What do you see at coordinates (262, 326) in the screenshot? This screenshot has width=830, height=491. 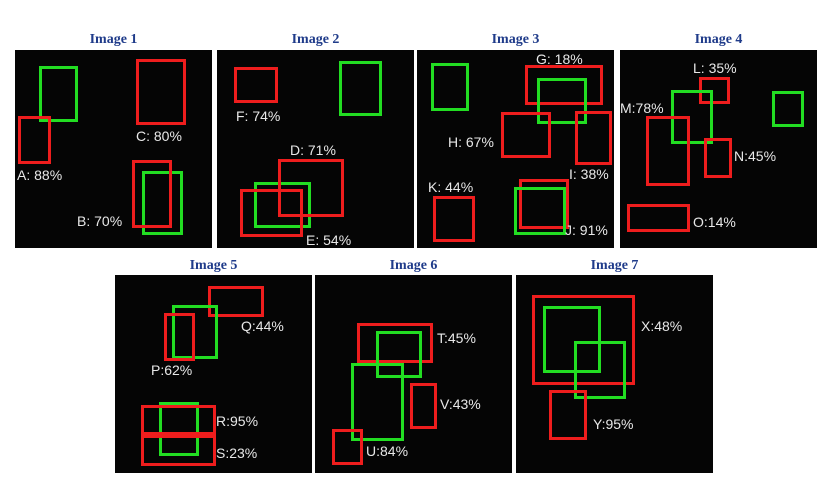 I see `detection-label: Q:44%` at bounding box center [262, 326].